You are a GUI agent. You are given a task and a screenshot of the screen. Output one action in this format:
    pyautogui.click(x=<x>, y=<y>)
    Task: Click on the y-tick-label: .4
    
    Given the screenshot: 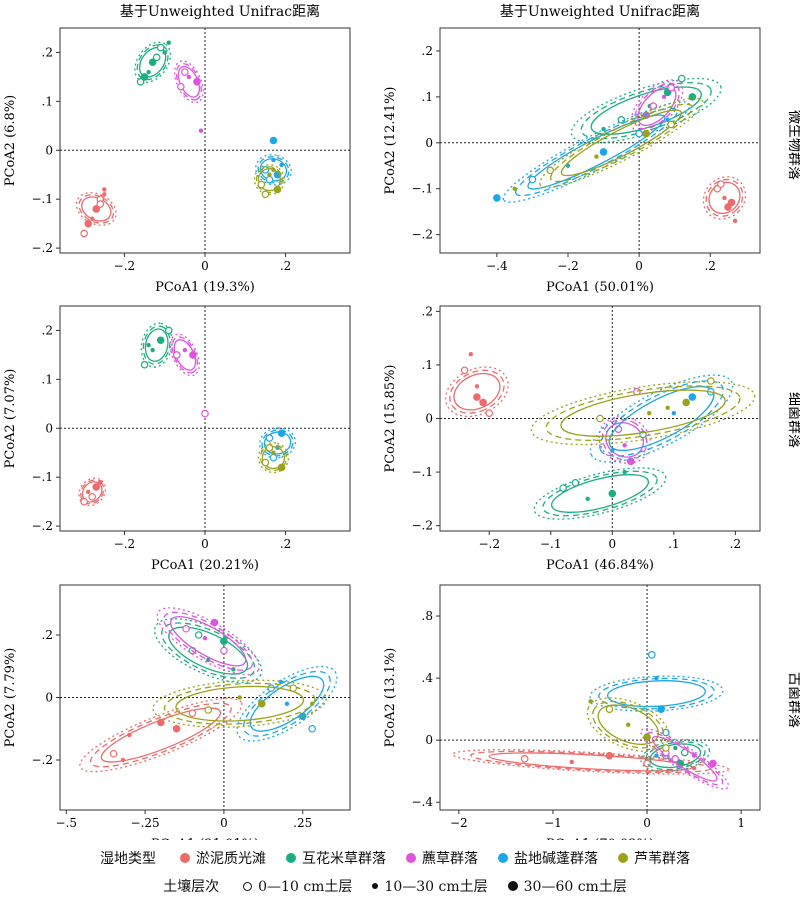 What is the action you would take?
    pyautogui.click(x=428, y=678)
    